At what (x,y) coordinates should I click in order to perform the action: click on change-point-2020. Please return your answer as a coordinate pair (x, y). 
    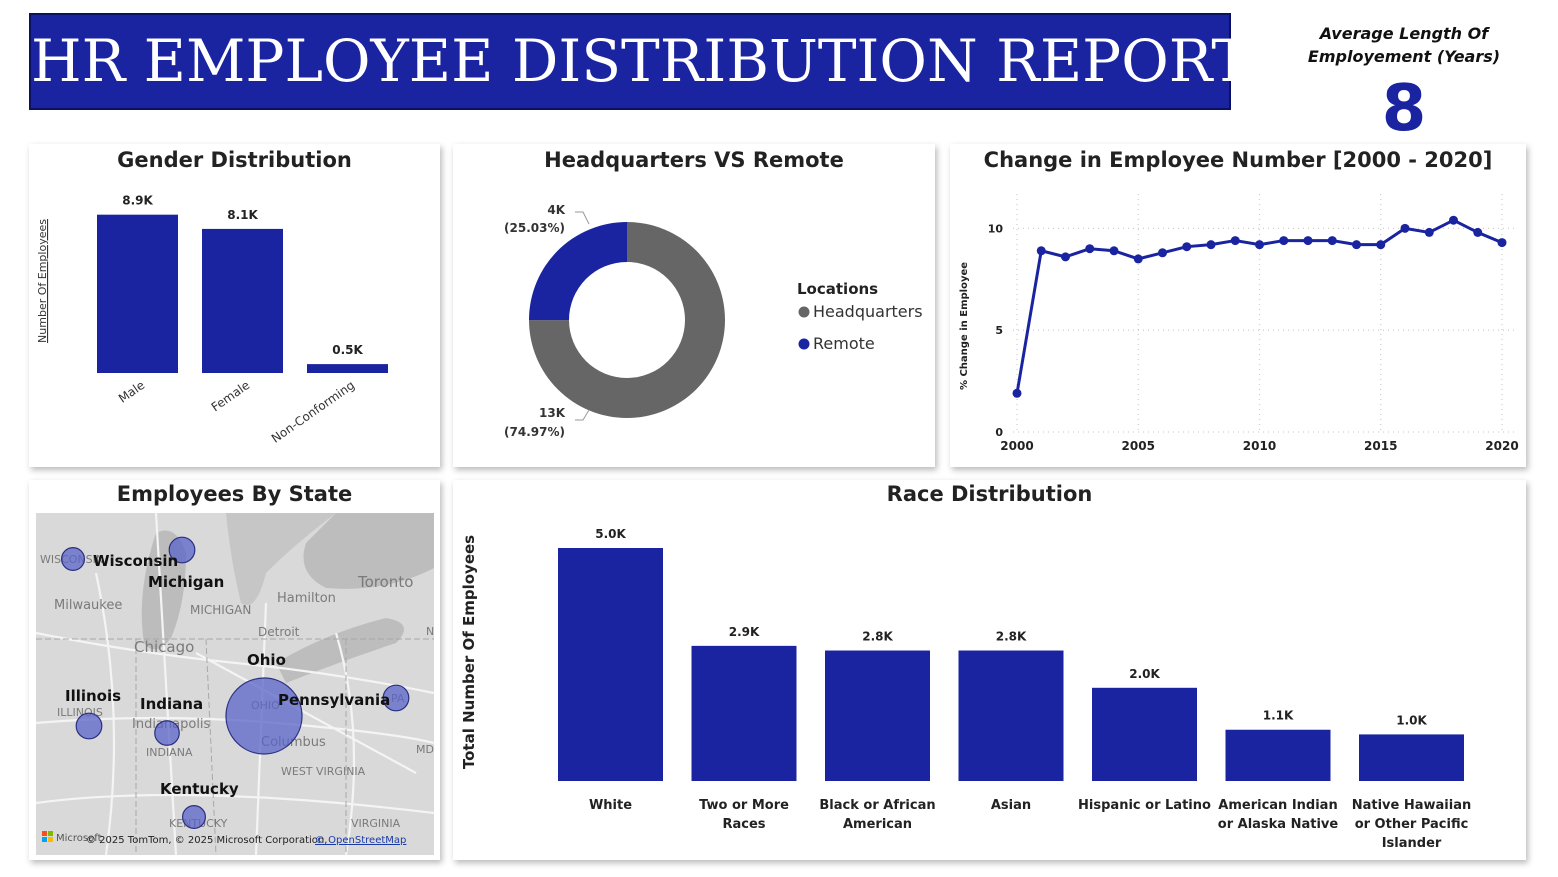
    Looking at the image, I should click on (1502, 243).